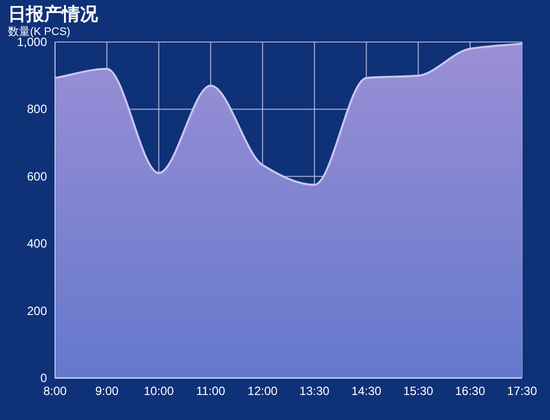 The width and height of the screenshot is (550, 420). What do you see at coordinates (44, 378) in the screenshot?
I see `y-tick-label: 0` at bounding box center [44, 378].